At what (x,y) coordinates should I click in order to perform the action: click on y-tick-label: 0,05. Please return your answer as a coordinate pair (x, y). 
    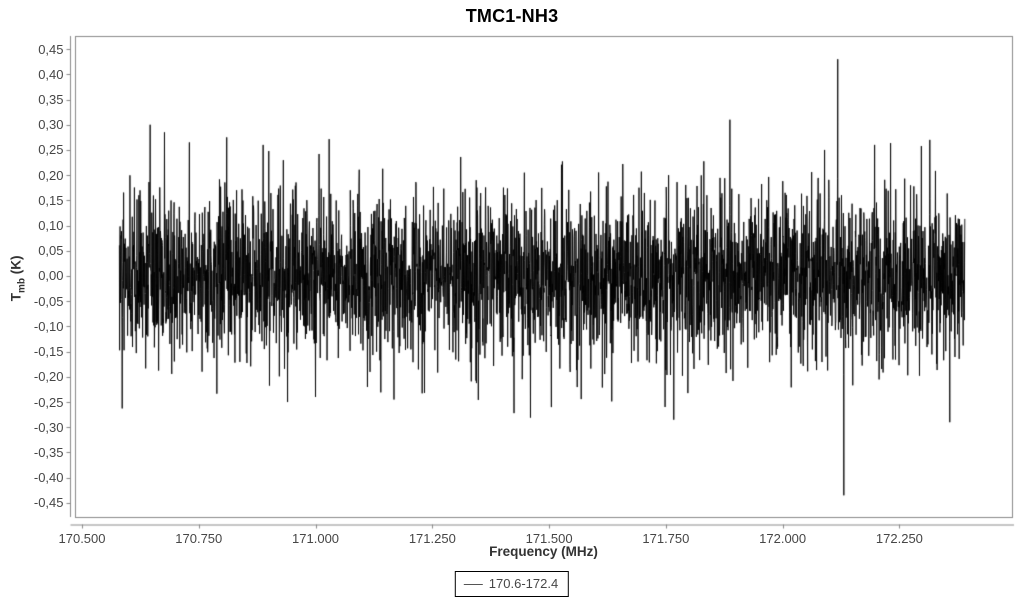
    Looking at the image, I should click on (51, 251).